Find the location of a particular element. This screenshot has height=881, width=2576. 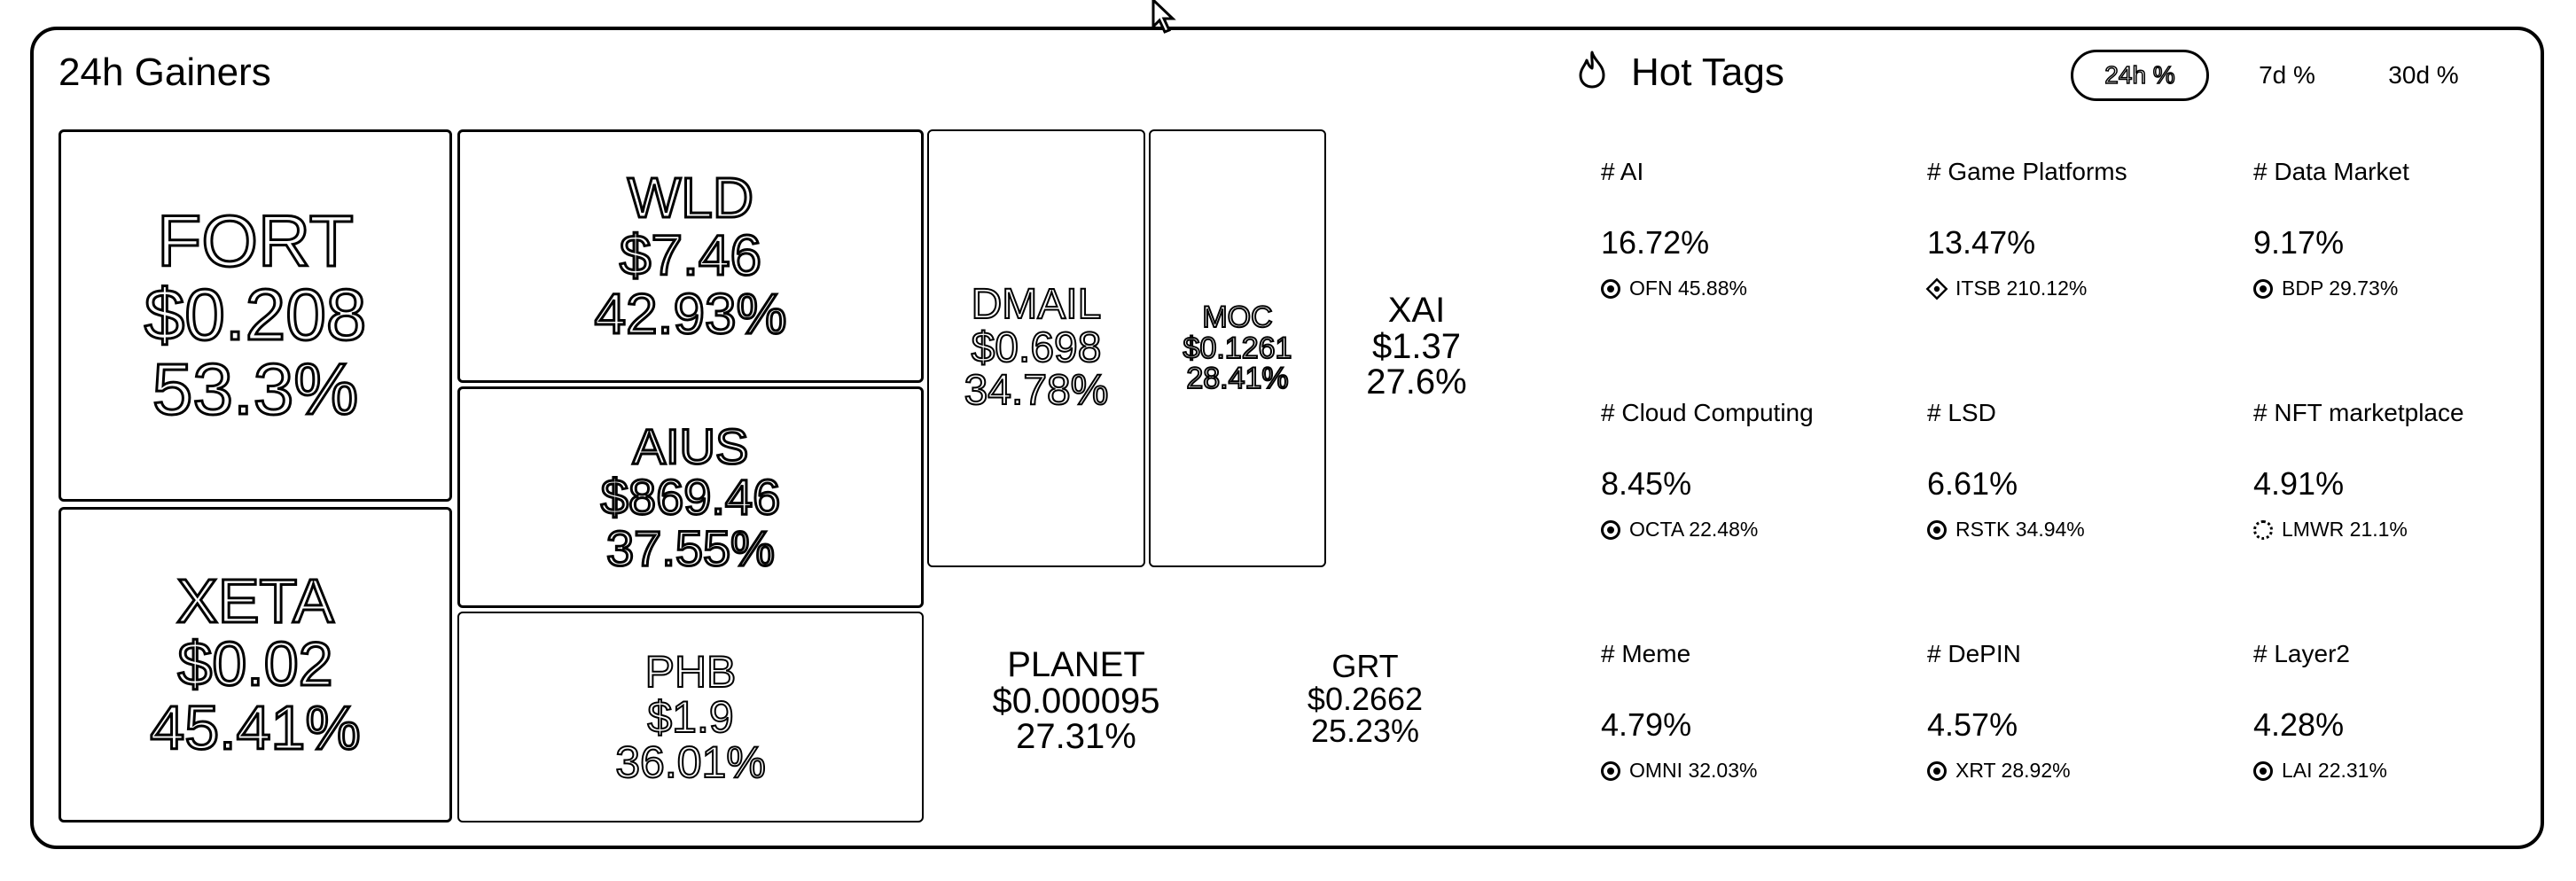

gainer-tile-fort: FORT $0.208 53.3% is located at coordinates (255, 315).